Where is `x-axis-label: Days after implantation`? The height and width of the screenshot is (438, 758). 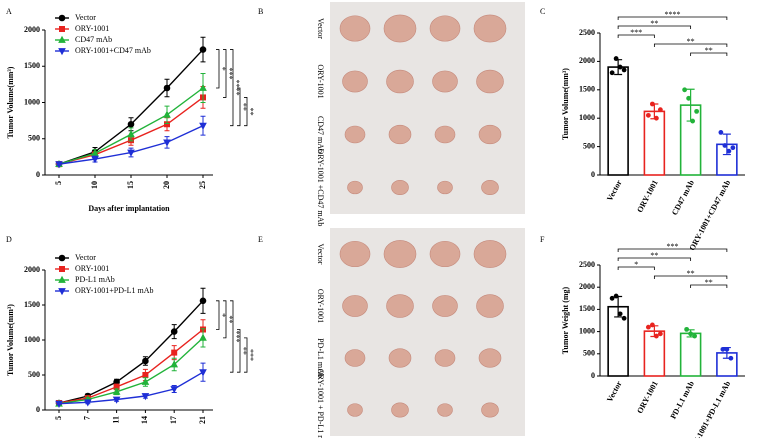 x-axis-label: Days after implantation is located at coordinates (129, 208).